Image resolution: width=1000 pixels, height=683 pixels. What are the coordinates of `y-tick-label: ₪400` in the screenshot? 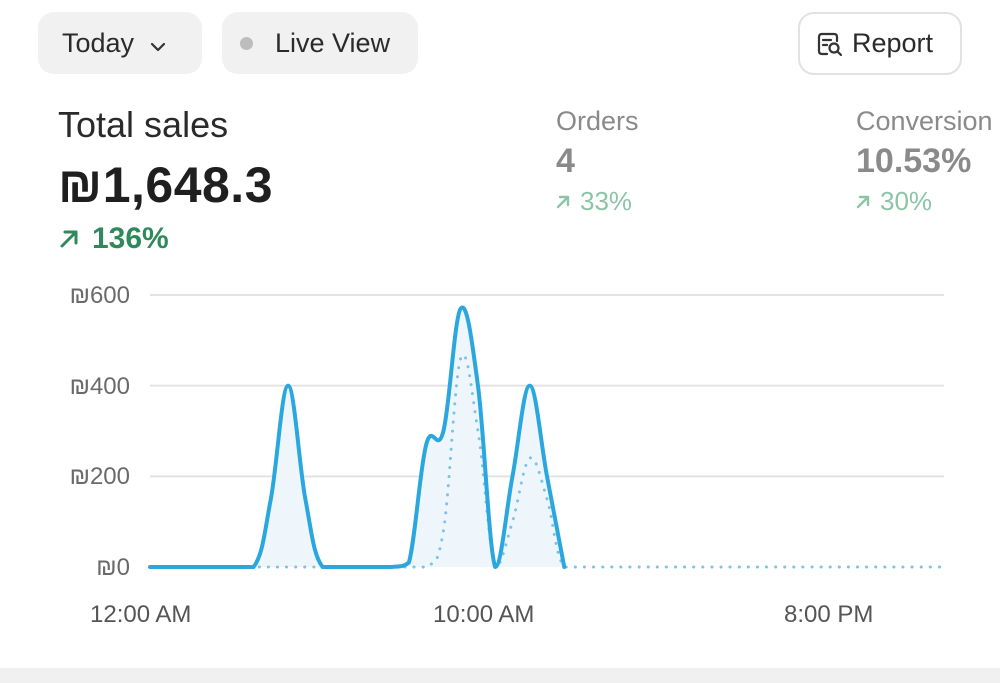 It's located at (99, 386).